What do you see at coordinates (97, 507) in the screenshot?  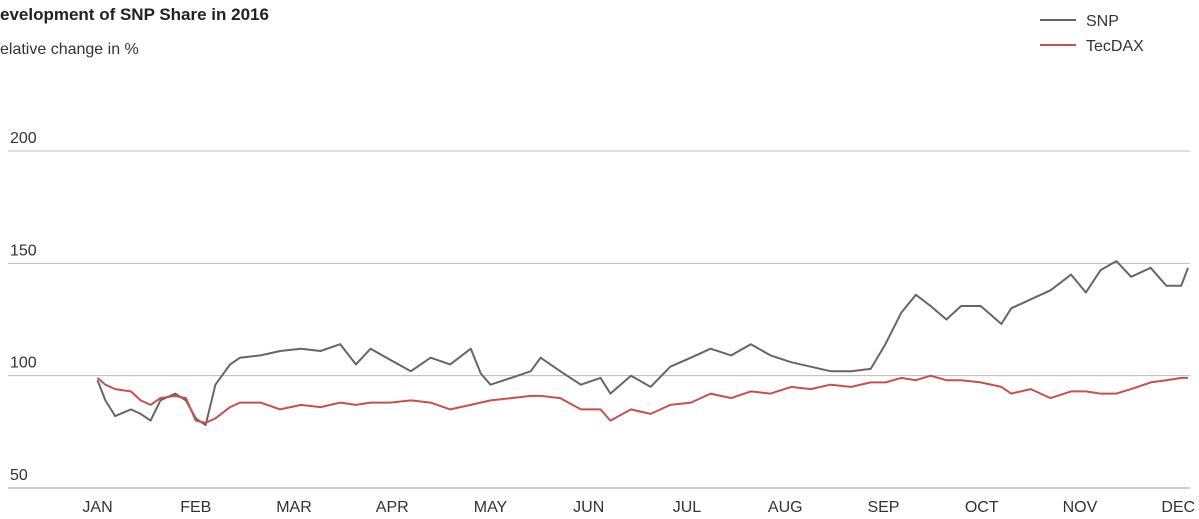 I see `x-tick-label: JAN` at bounding box center [97, 507].